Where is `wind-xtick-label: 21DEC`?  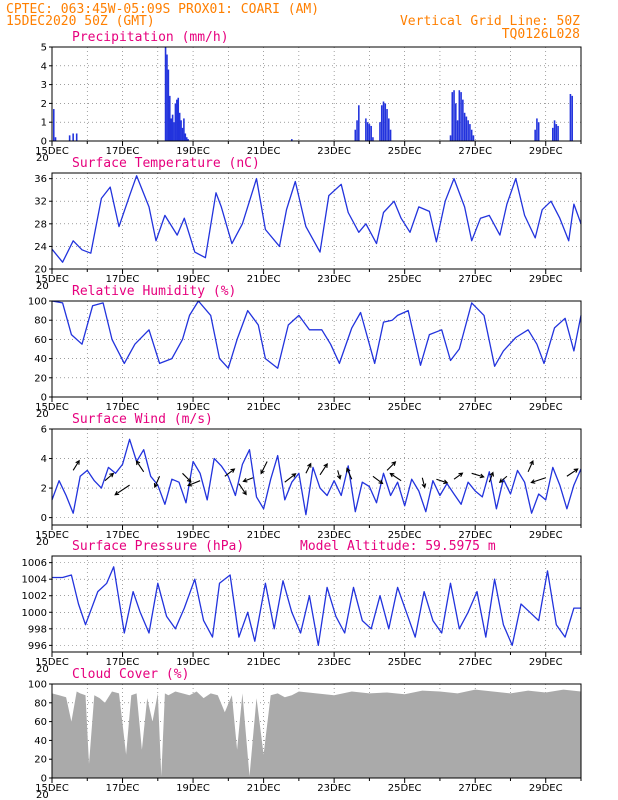 wind-xtick-label: 21DEC is located at coordinates (264, 535).